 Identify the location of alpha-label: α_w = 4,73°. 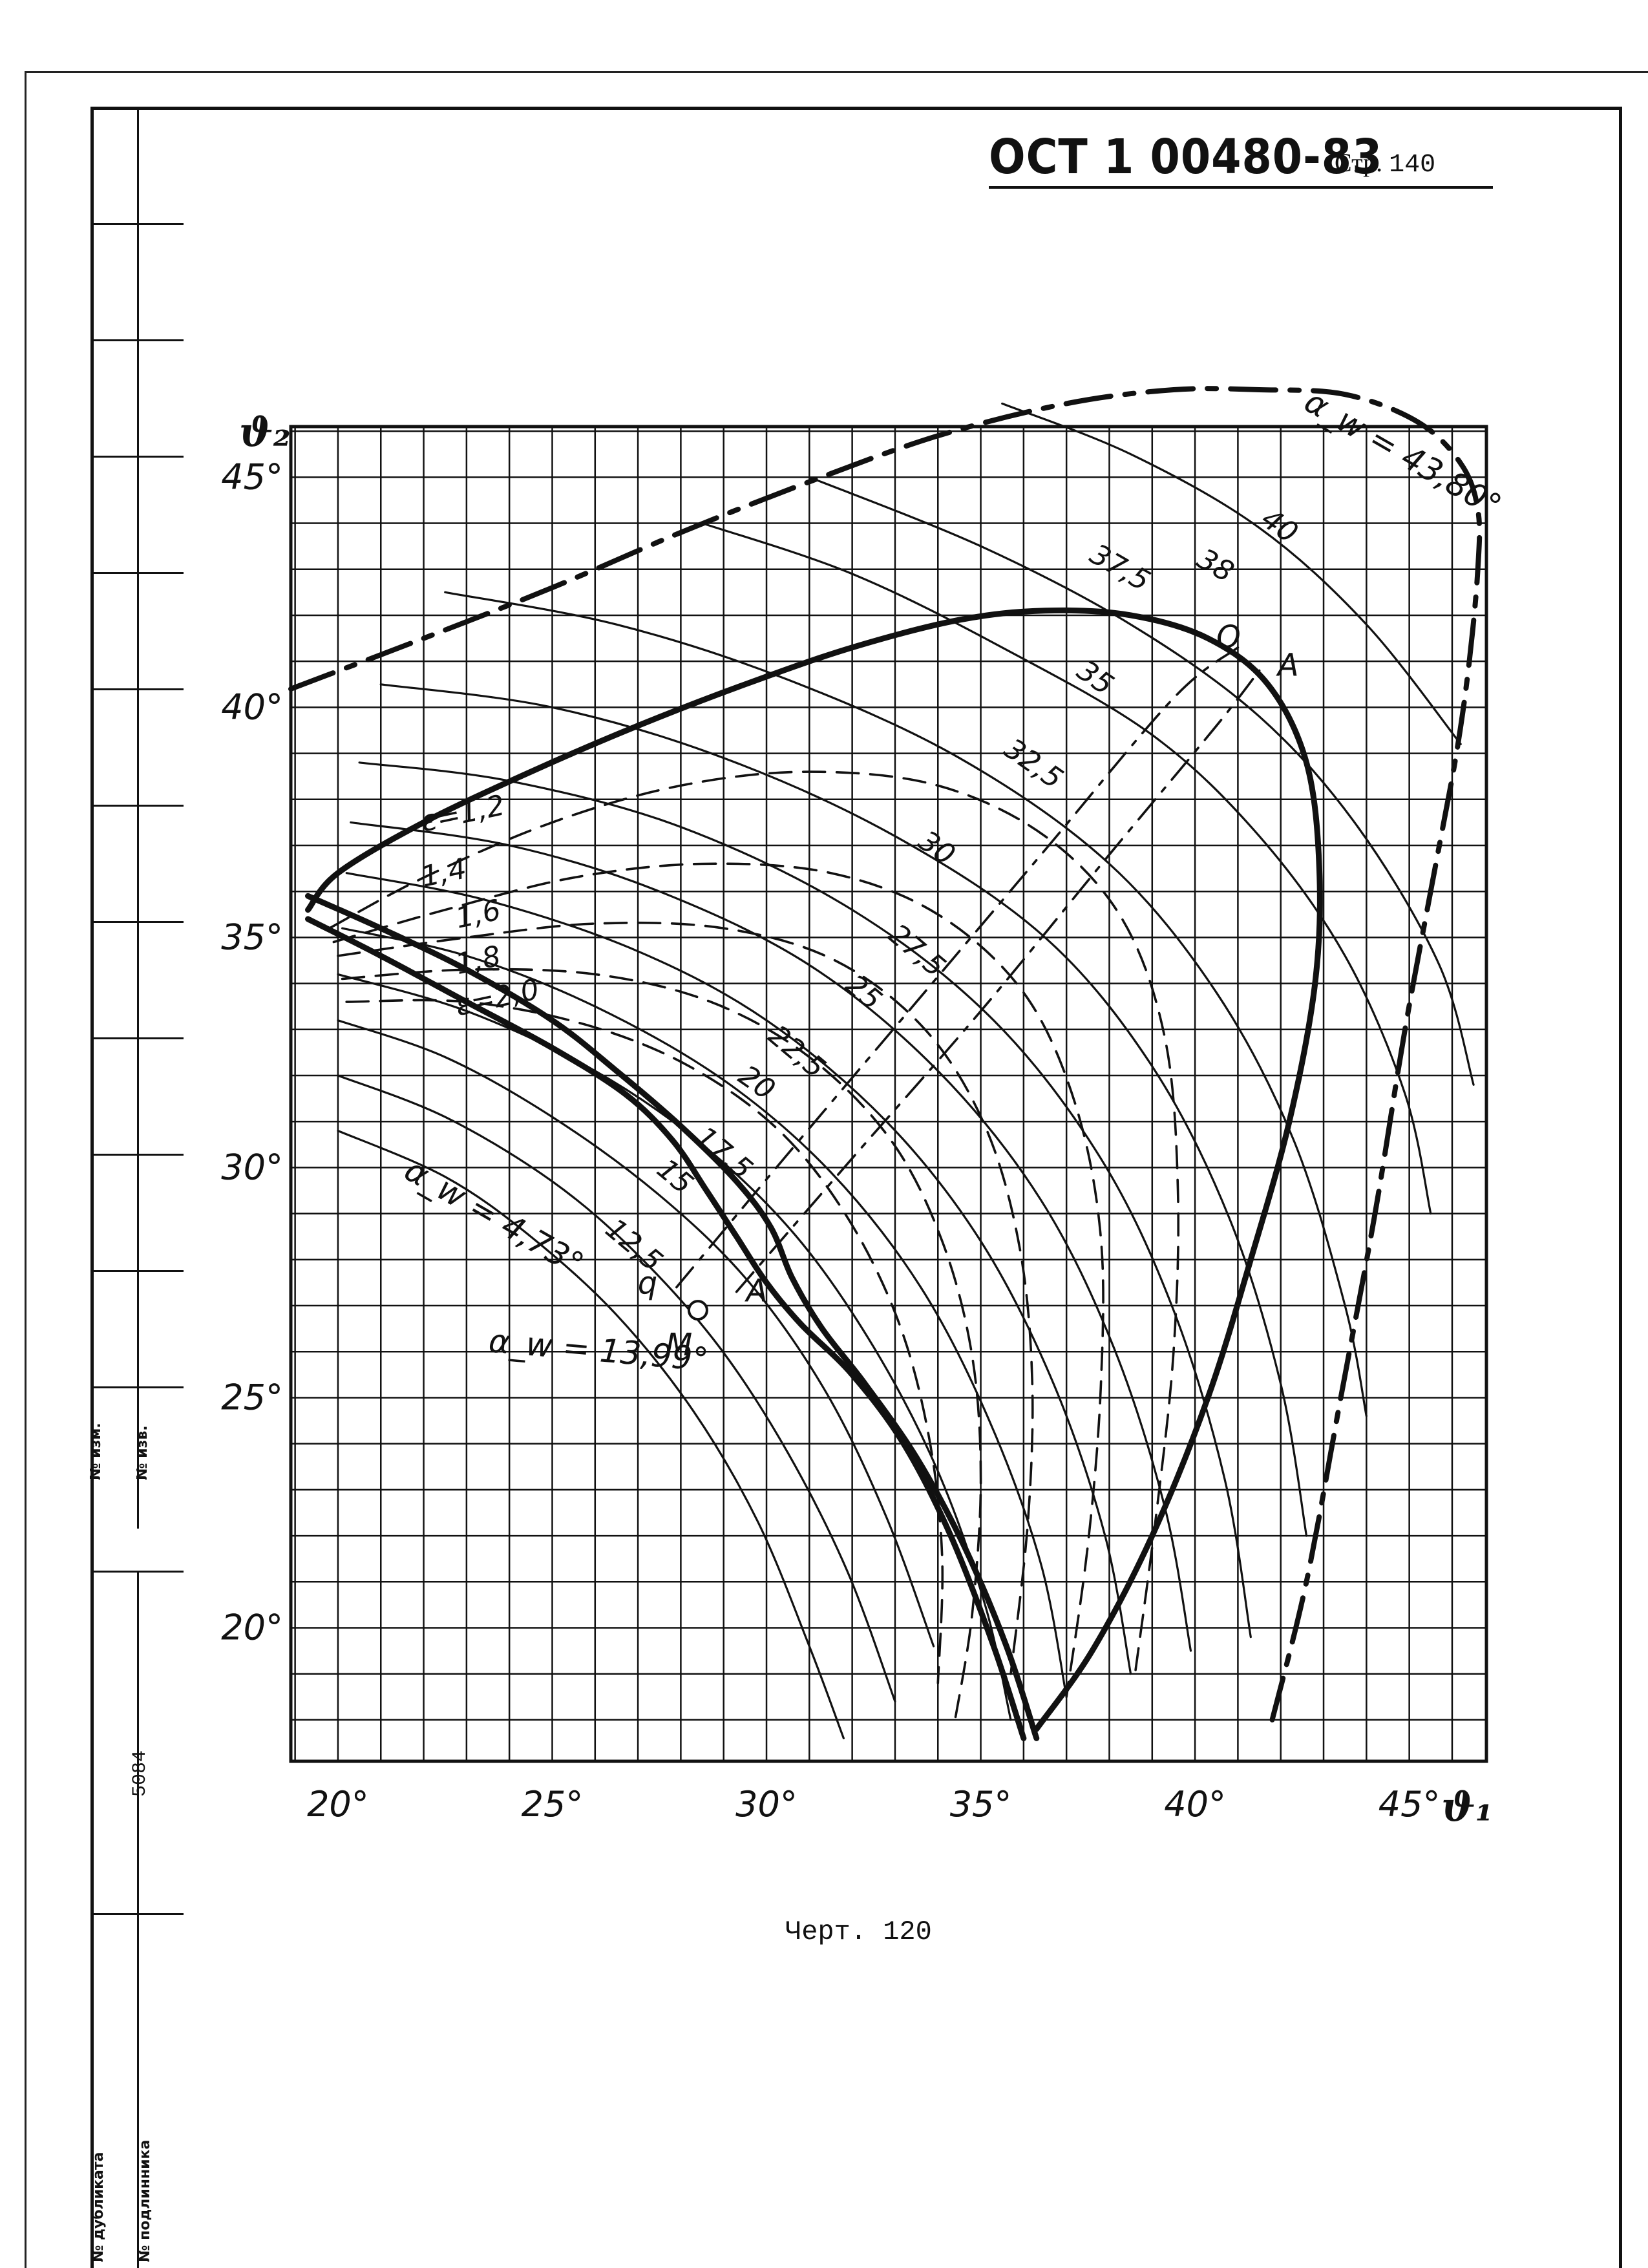
(493, 1217).